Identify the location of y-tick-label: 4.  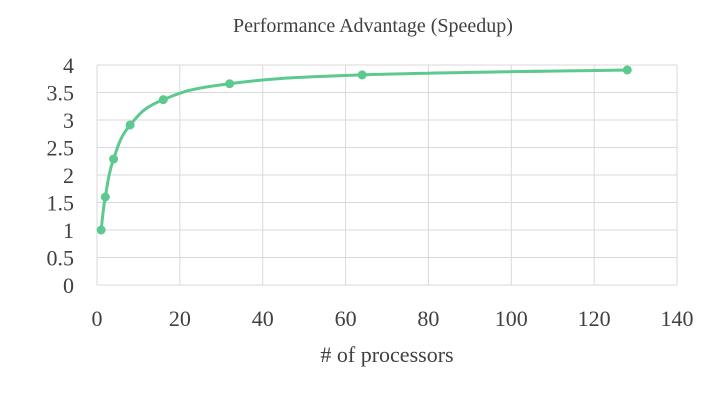
(68, 65).